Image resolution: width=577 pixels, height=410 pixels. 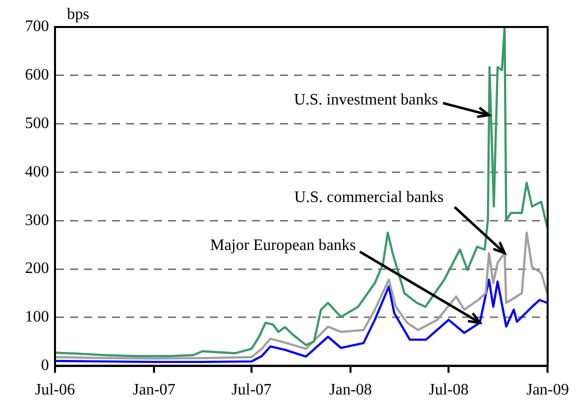 I want to click on y-tick-label: 0, so click(x=45, y=365).